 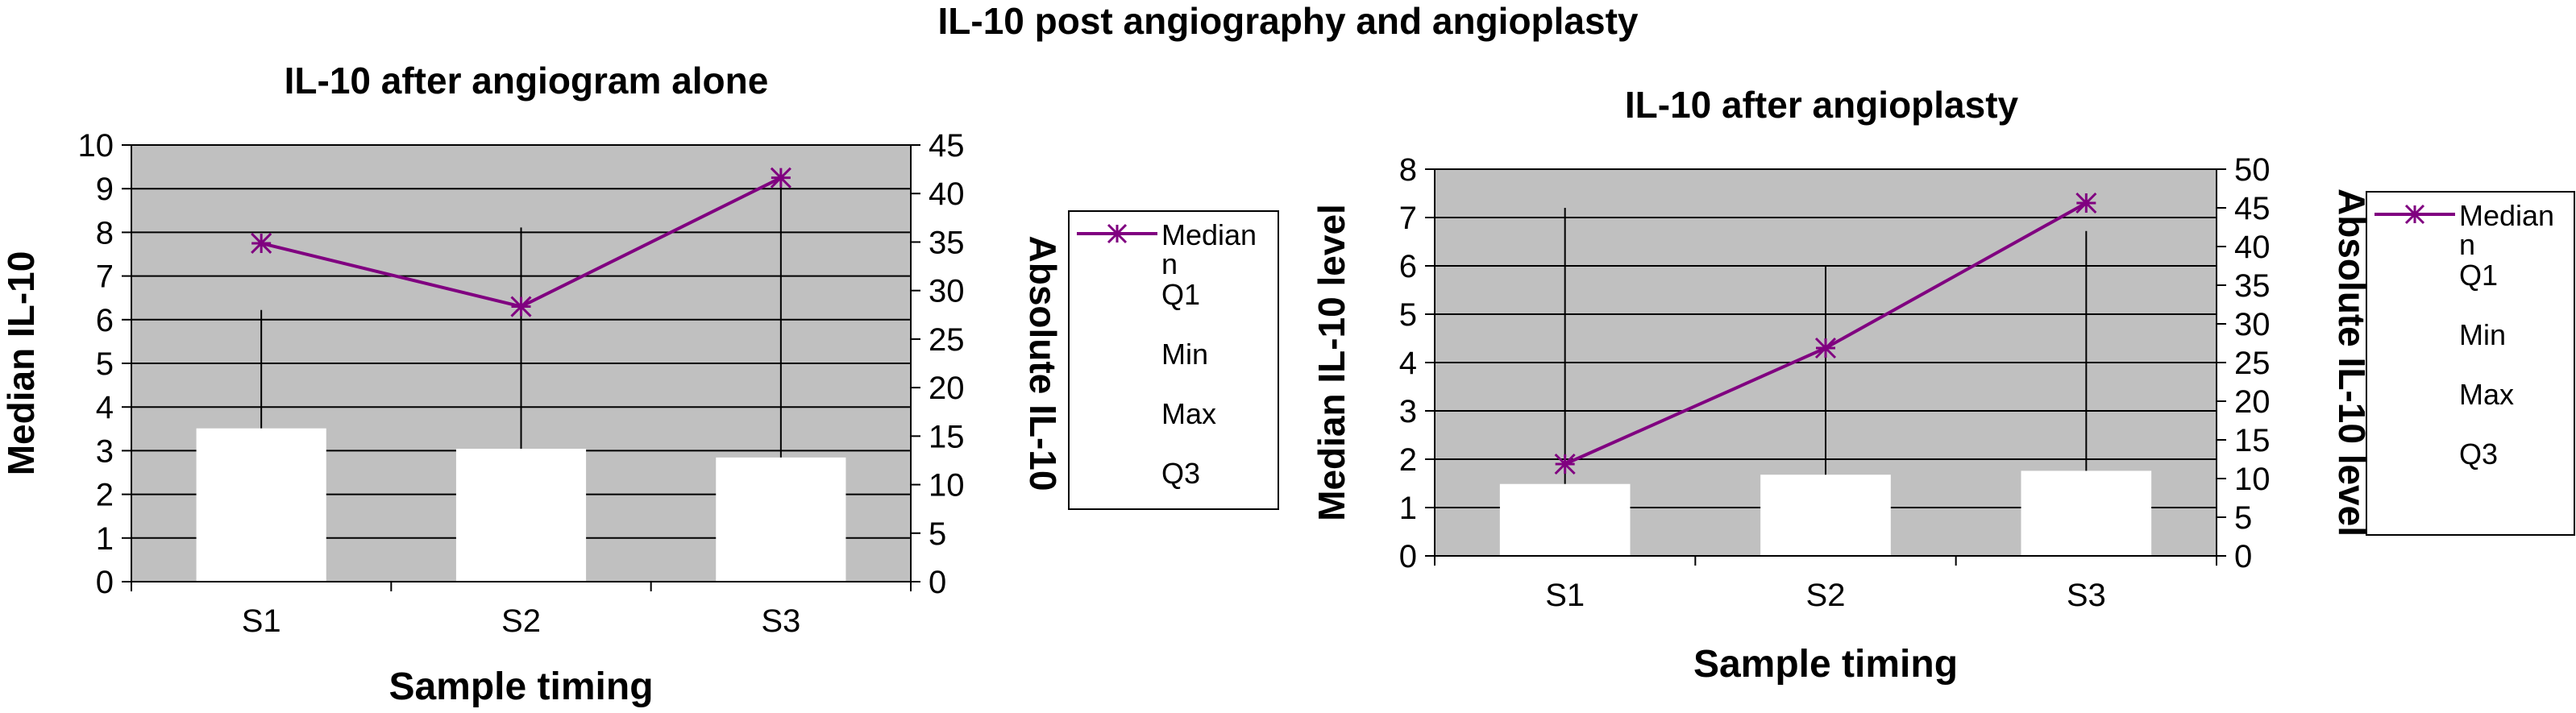 I want to click on y2-tick-label: 50, so click(x=2252, y=170).